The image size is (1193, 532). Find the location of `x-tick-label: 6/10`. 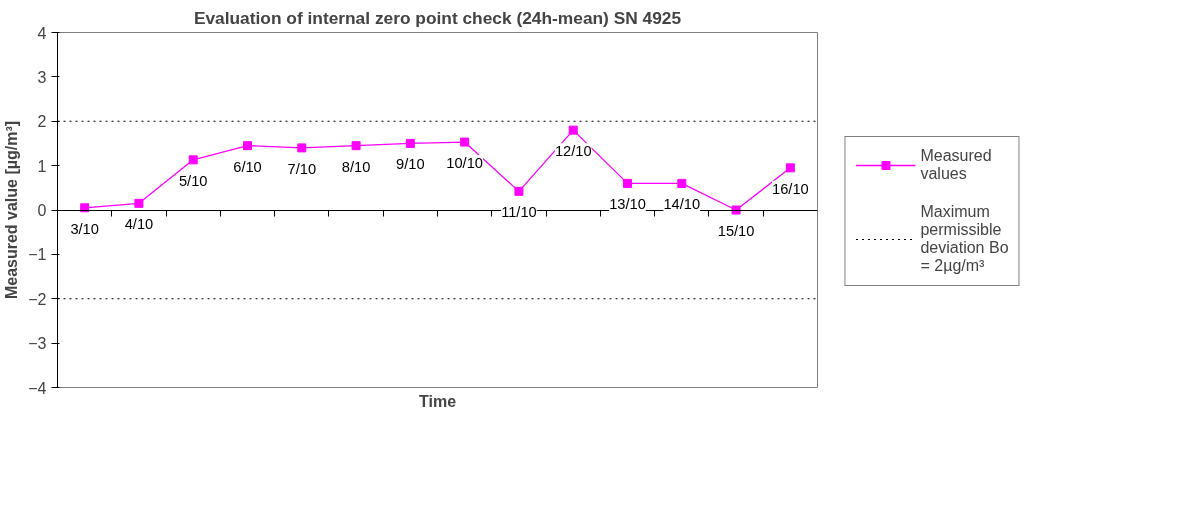

x-tick-label: 6/10 is located at coordinates (247, 166).